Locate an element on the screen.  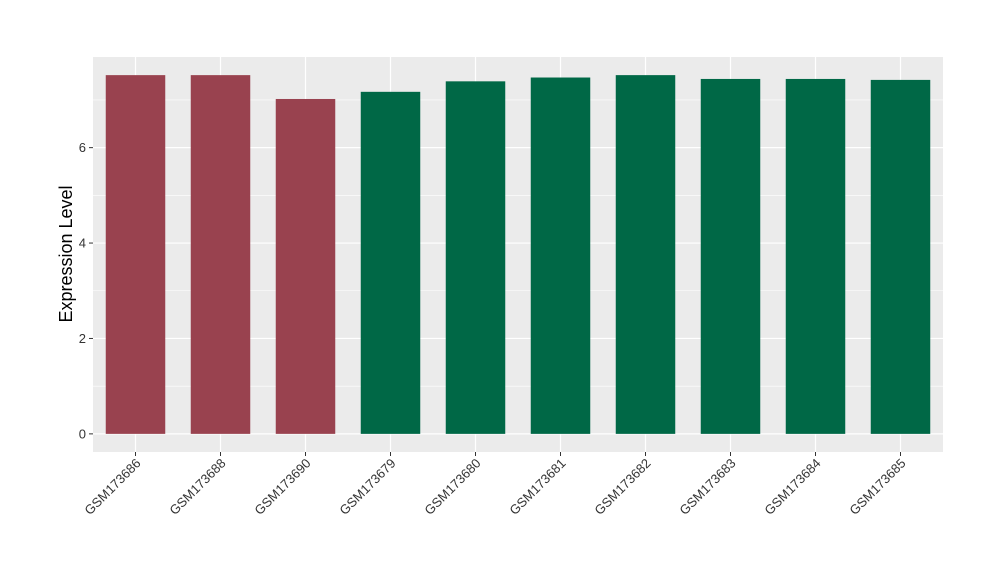
y-axis-title: Expression Level is located at coordinates (66, 253).